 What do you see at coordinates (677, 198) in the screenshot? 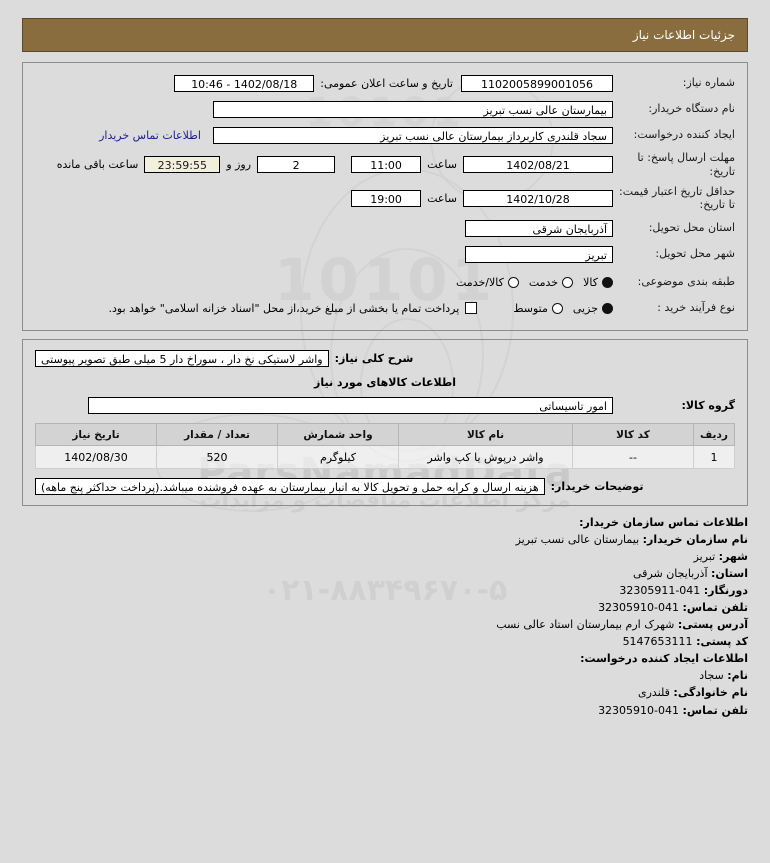
I see `min-validity-label: حداقل تاریخ اعتبار قیمت: تا تاریخ:` at bounding box center [677, 198].